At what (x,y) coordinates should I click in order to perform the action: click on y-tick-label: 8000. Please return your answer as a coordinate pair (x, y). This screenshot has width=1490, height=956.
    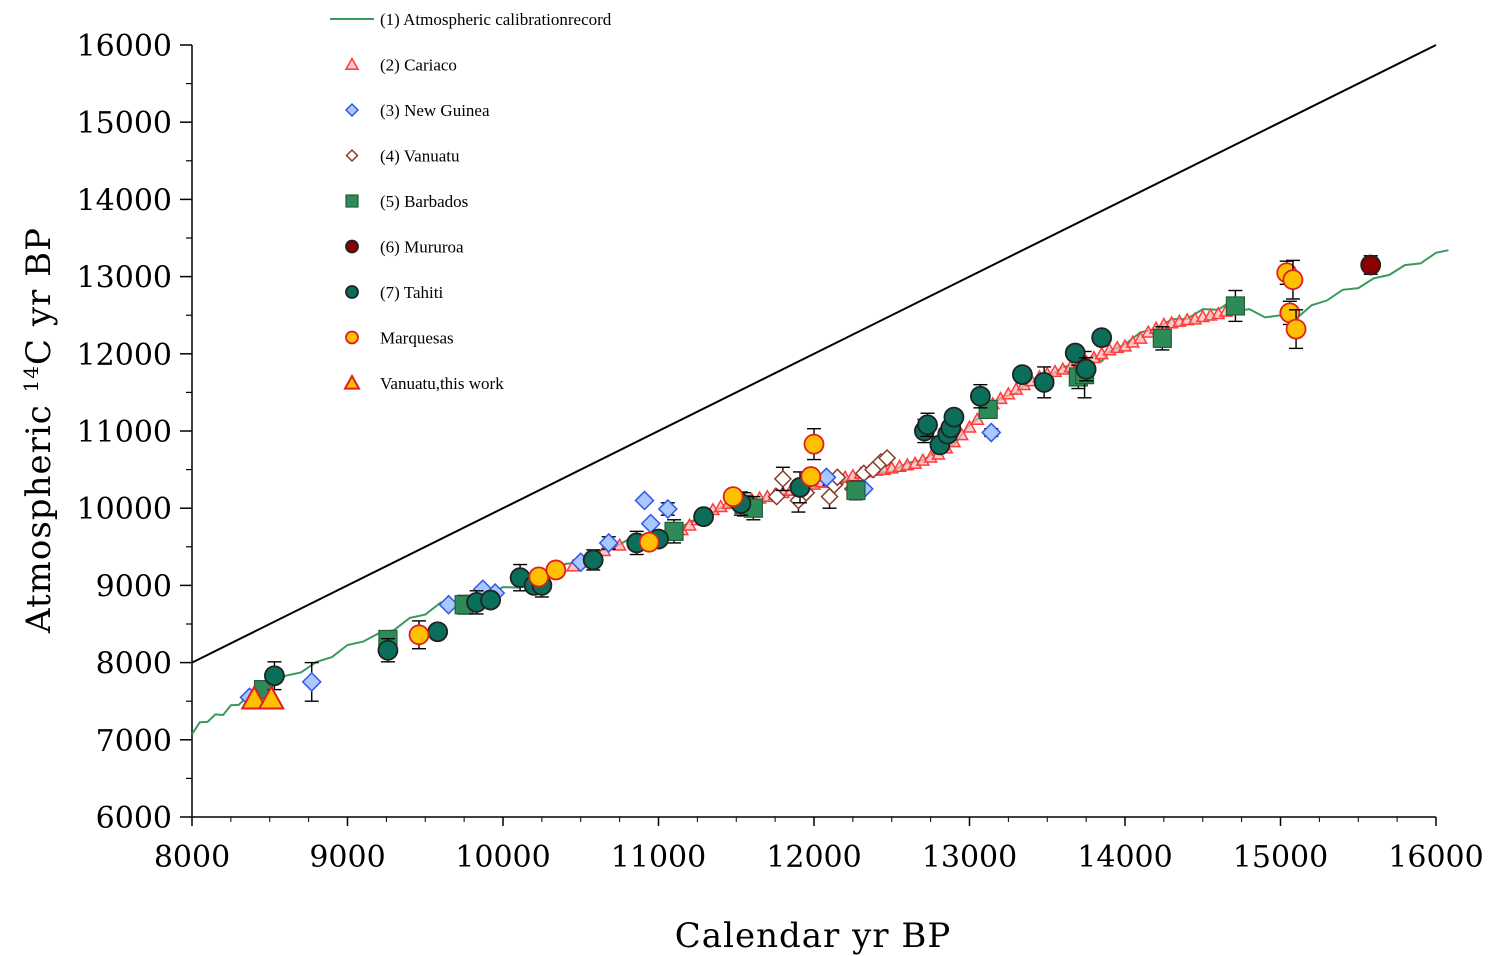
    Looking at the image, I should click on (134, 664).